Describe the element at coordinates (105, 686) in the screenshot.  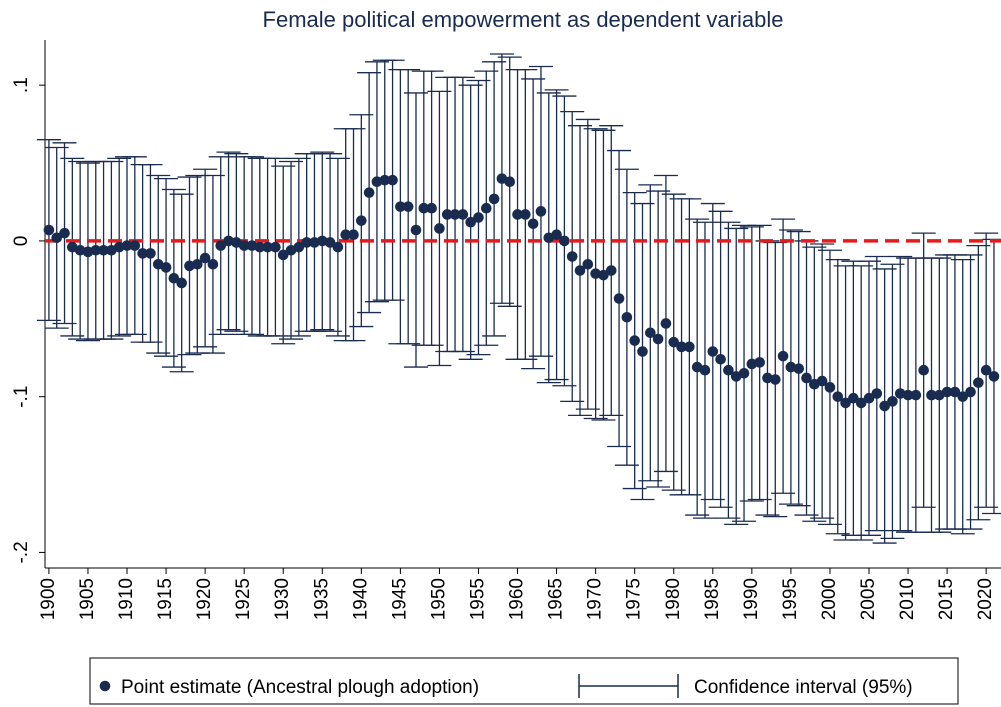
I see `legend-marker` at that location.